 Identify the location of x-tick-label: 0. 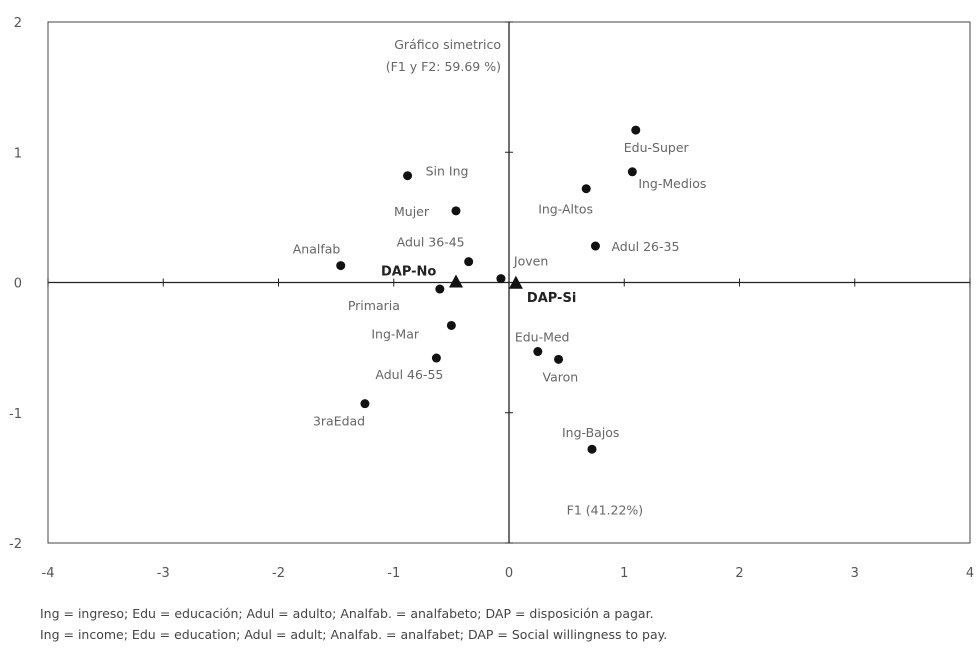
(509, 573).